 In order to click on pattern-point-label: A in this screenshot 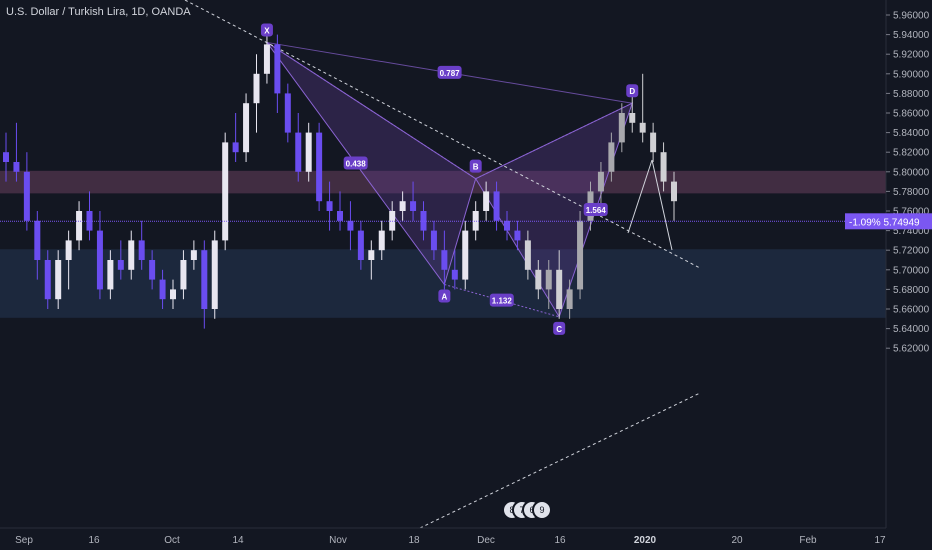, I will do `click(444, 297)`.